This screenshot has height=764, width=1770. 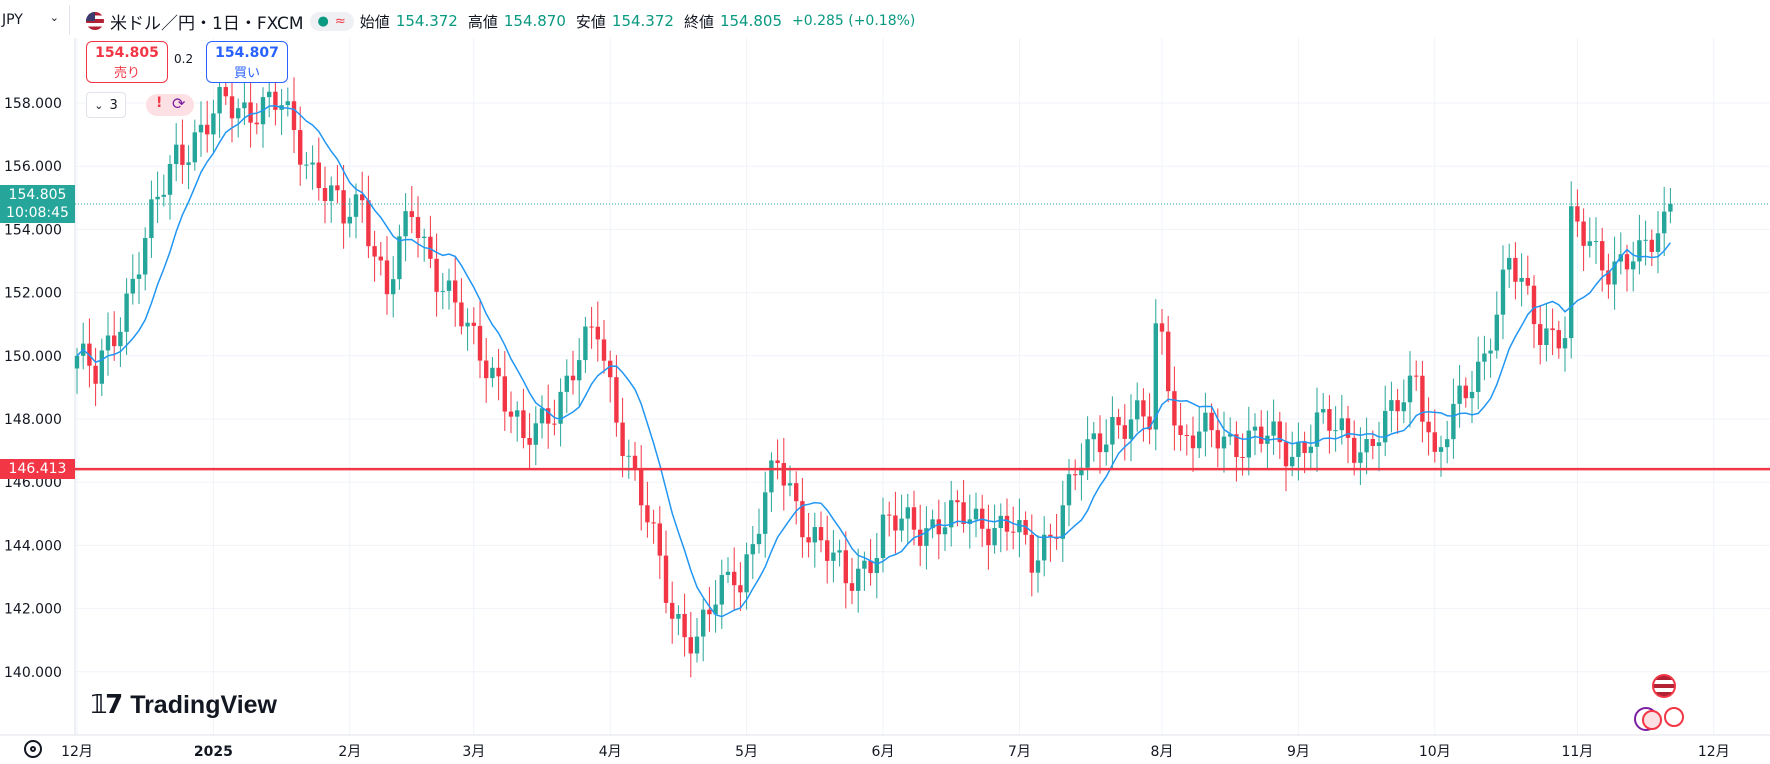 What do you see at coordinates (203, 704) in the screenshot?
I see `tradingview-wordmark: TradingView` at bounding box center [203, 704].